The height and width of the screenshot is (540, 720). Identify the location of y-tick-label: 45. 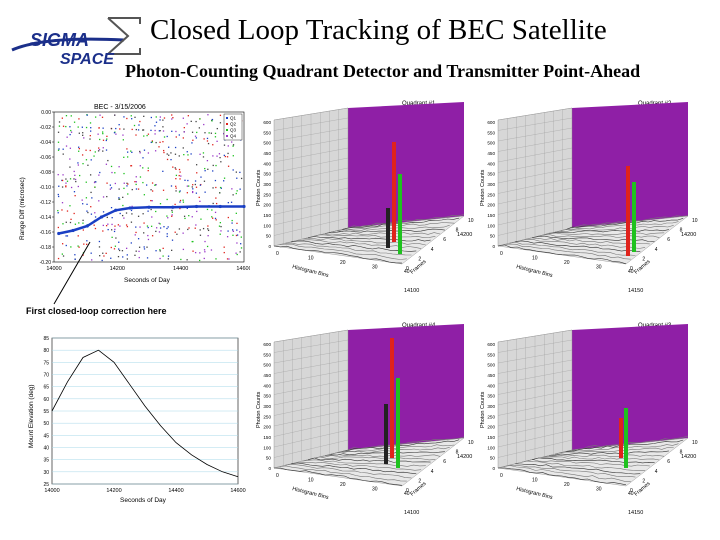
(46, 436).